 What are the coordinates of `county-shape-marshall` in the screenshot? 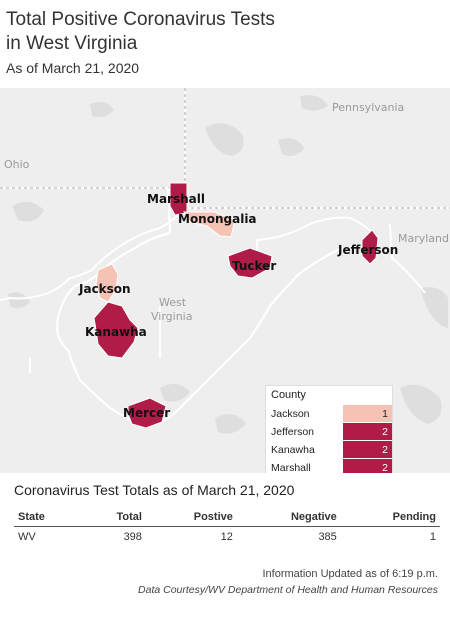 It's located at (178, 199).